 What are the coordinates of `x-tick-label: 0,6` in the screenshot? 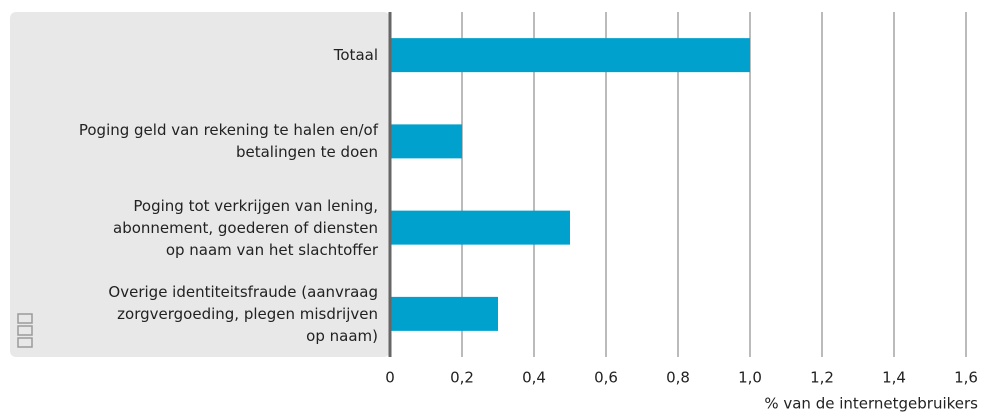 It's located at (606, 378).